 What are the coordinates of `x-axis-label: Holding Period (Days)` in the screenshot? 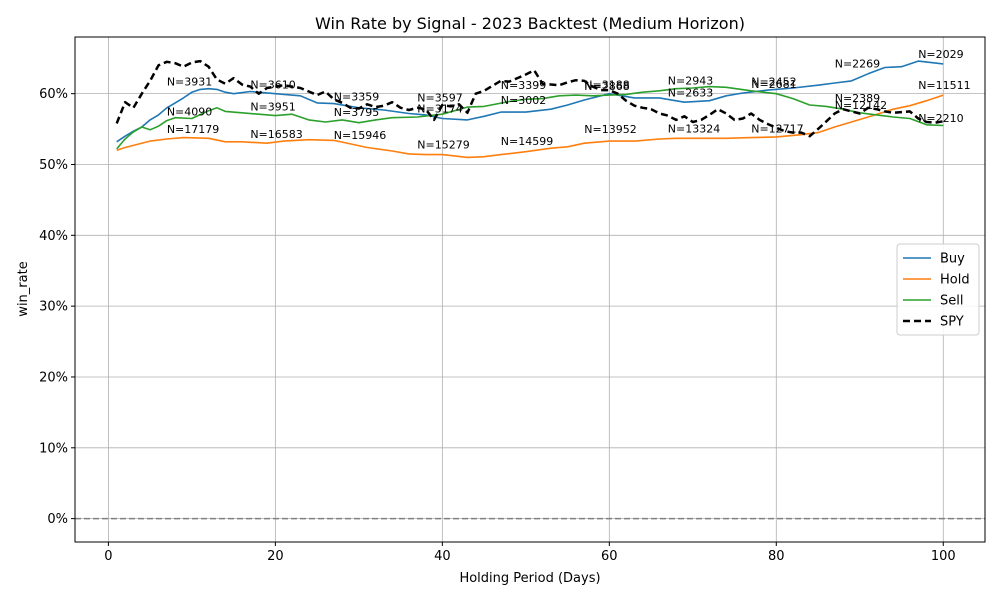 It's located at (529, 578).